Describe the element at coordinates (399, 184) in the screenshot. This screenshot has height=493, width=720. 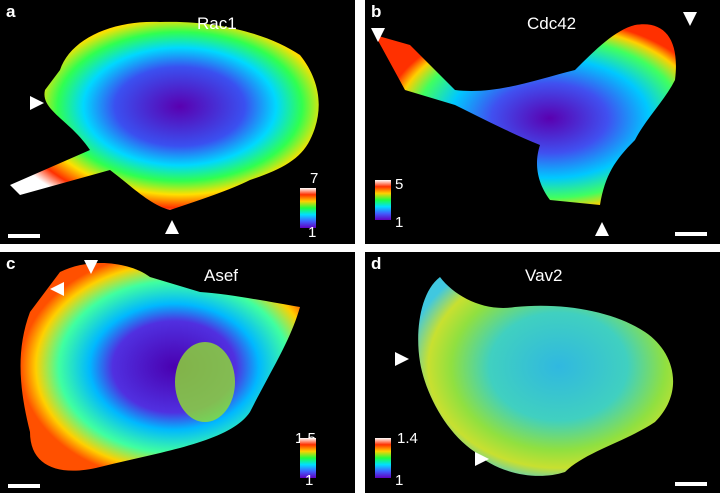
I see `colorbar-max-label: 5` at that location.